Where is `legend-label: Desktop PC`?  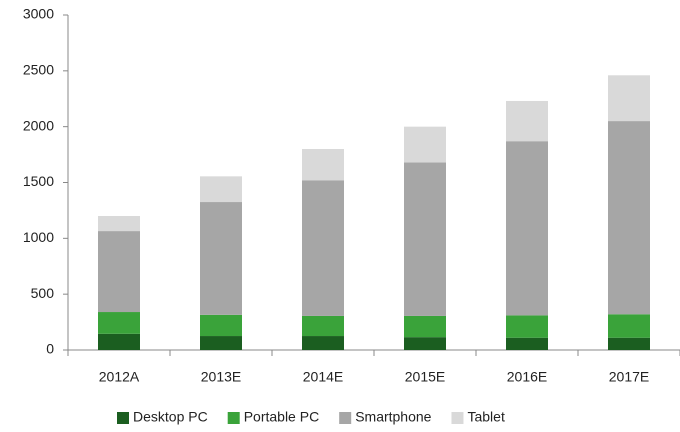
legend-label: Desktop PC is located at coordinates (170, 417).